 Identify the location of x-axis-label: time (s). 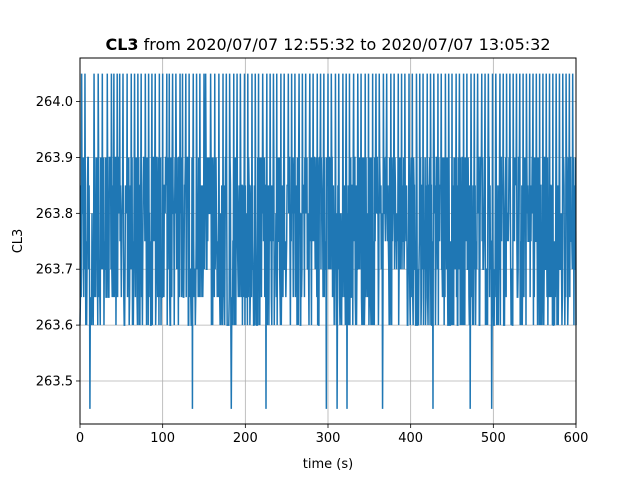
(328, 464).